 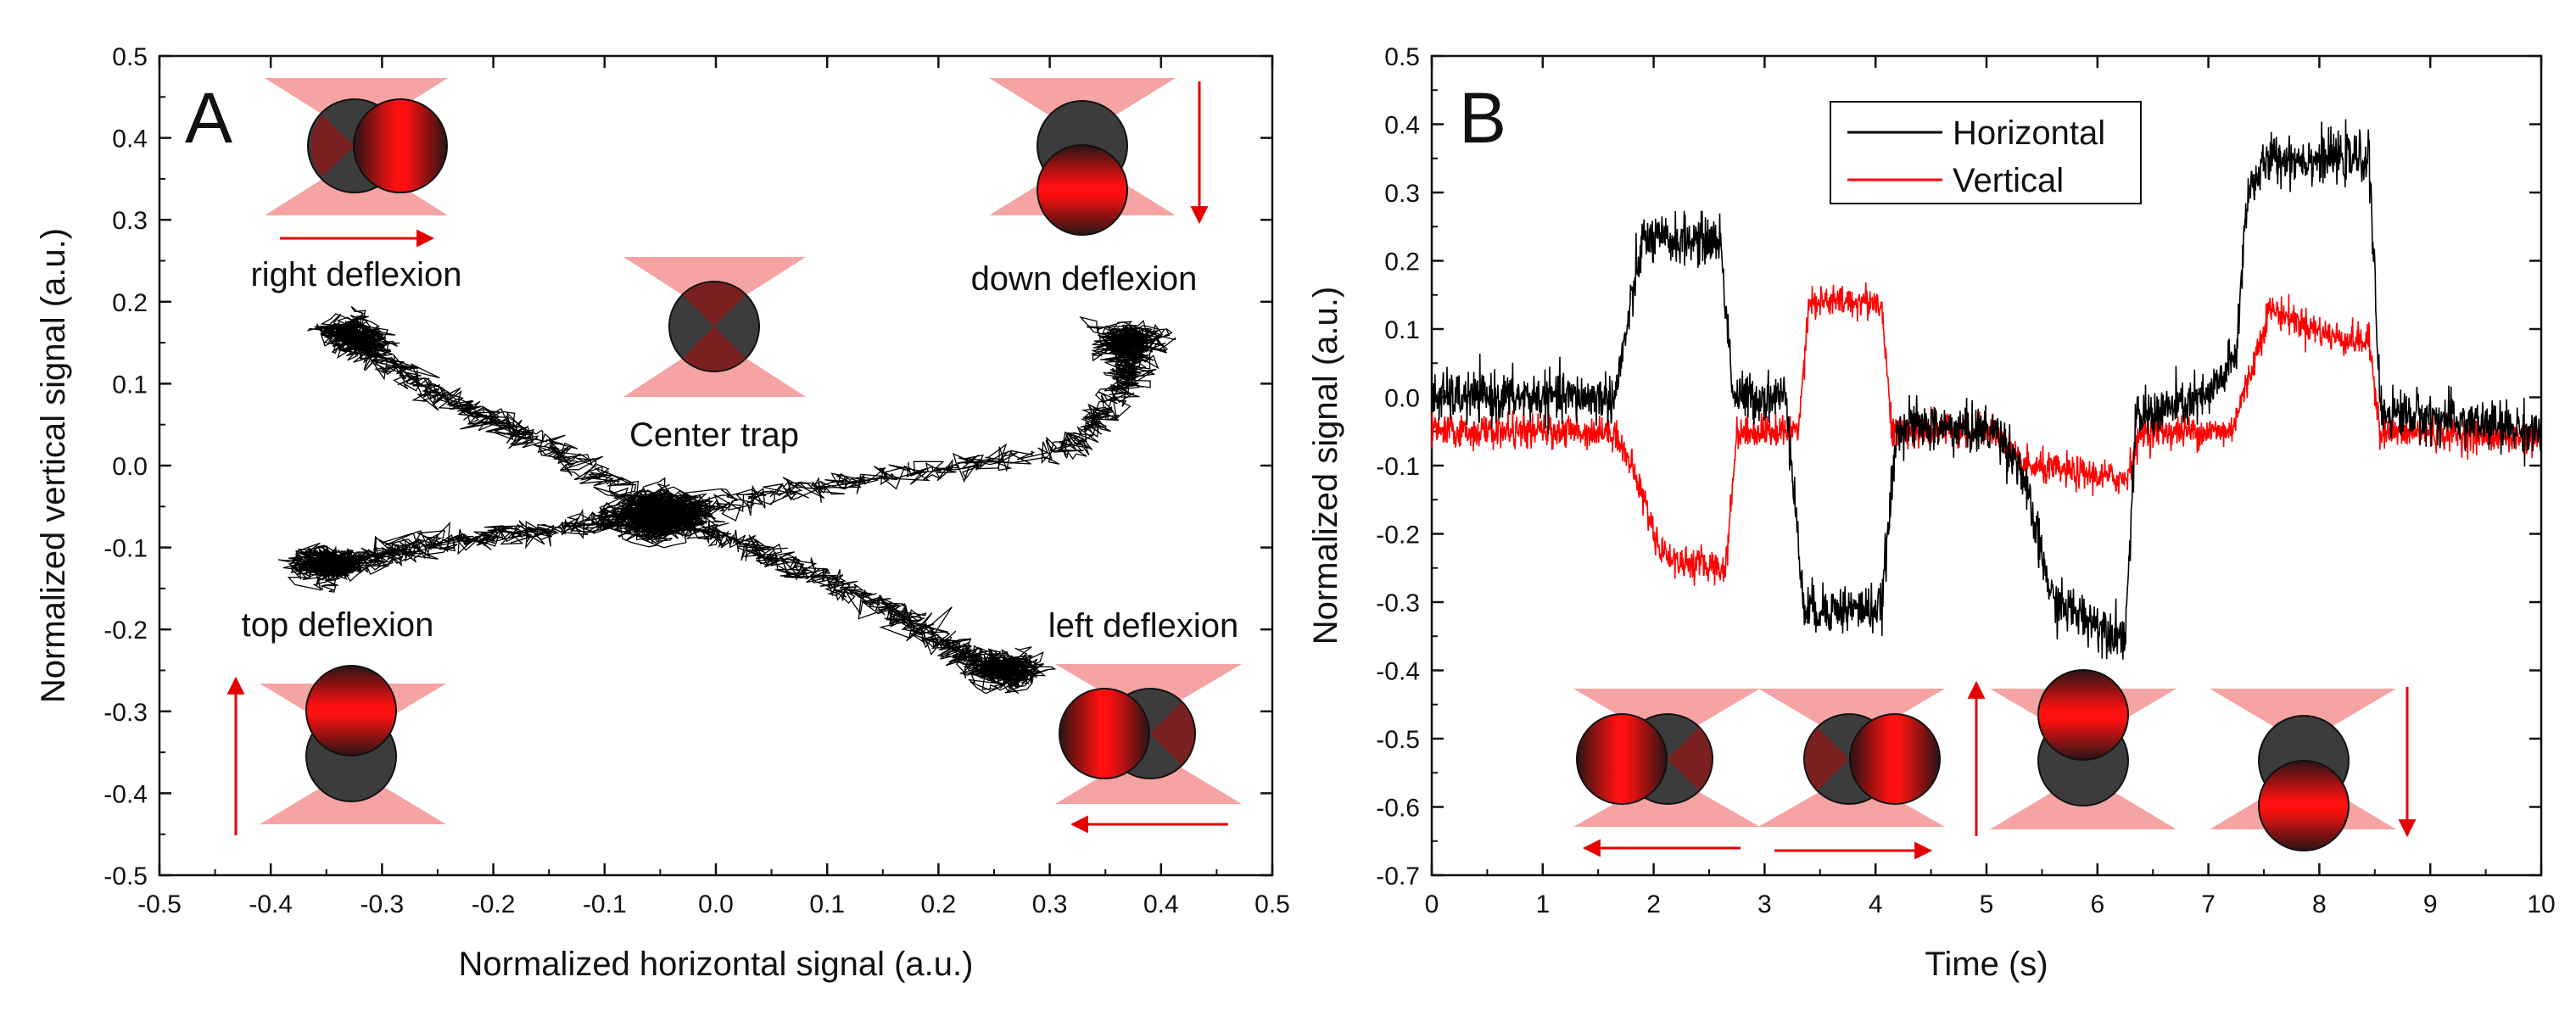 What do you see at coordinates (208, 118) in the screenshot?
I see `panel-a-letter: A` at bounding box center [208, 118].